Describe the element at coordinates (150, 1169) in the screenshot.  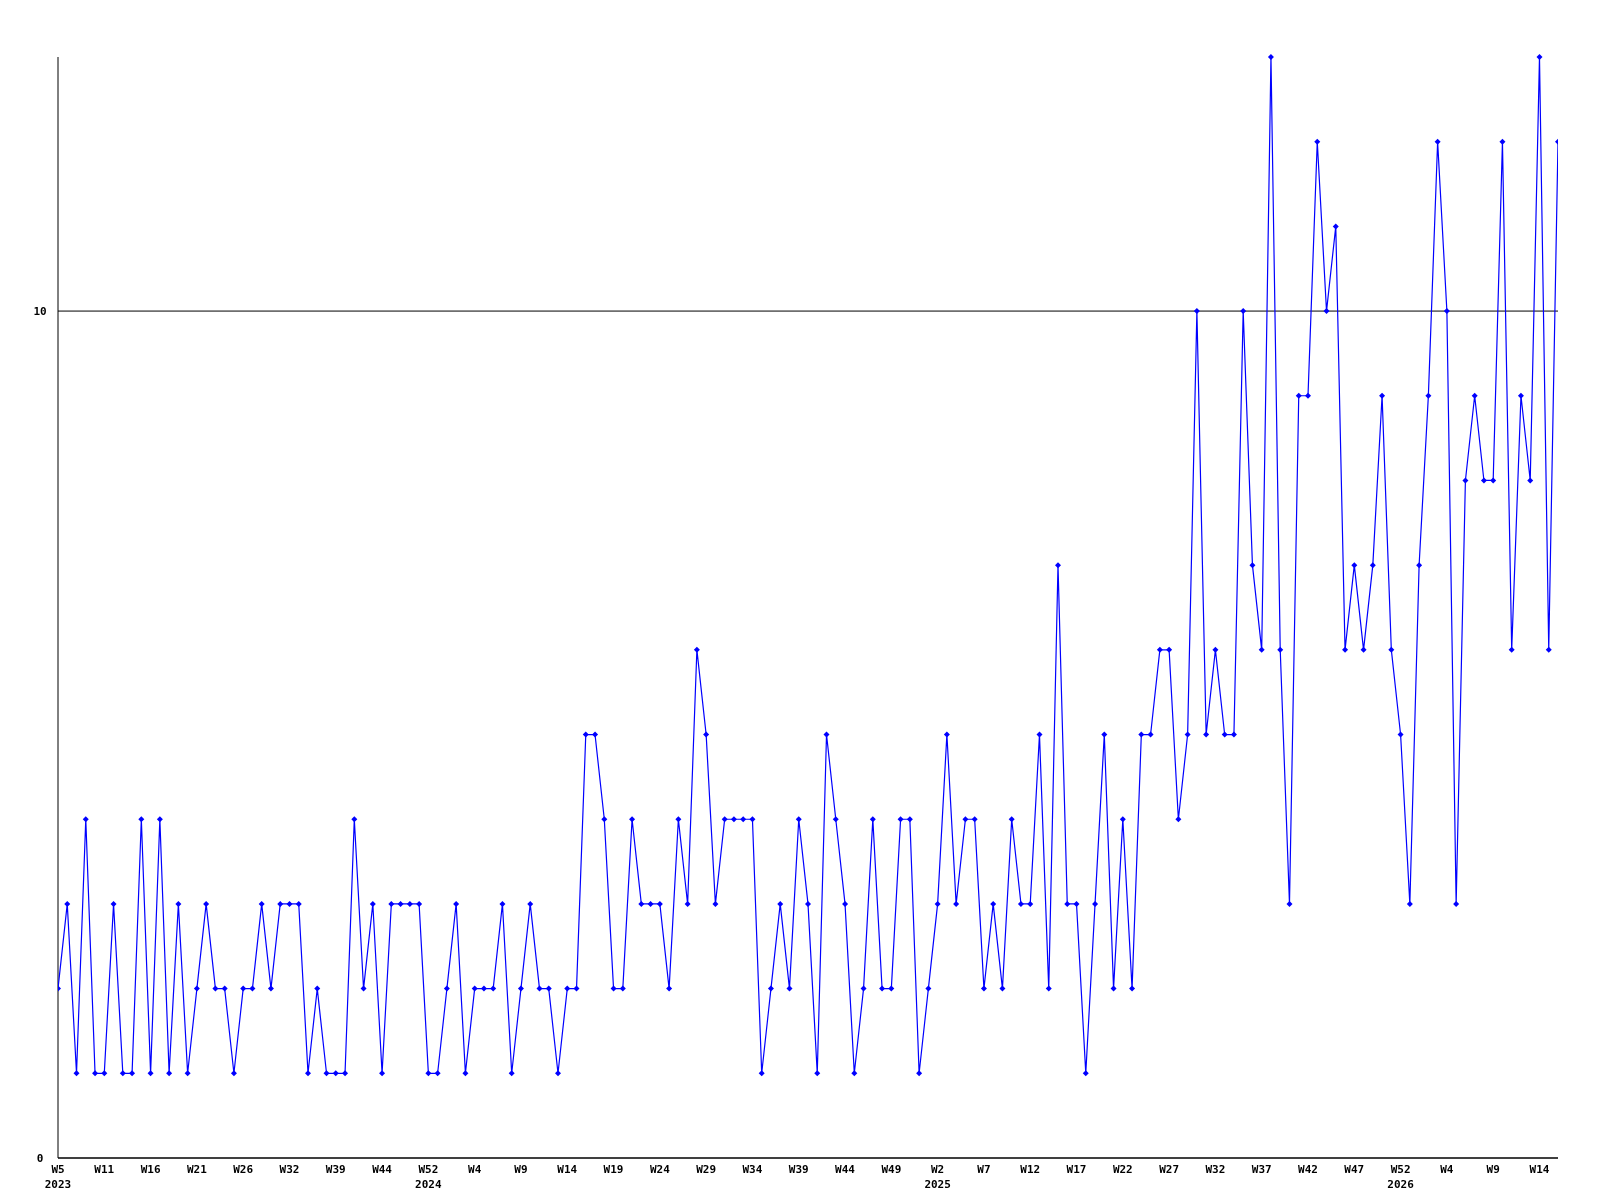
I see `x-tick-label: W16` at that location.